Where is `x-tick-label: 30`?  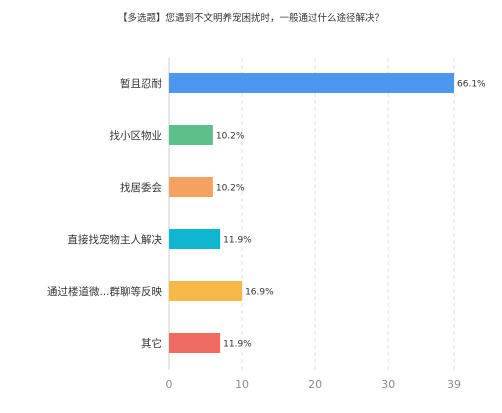 x-tick-label: 30 is located at coordinates (388, 384).